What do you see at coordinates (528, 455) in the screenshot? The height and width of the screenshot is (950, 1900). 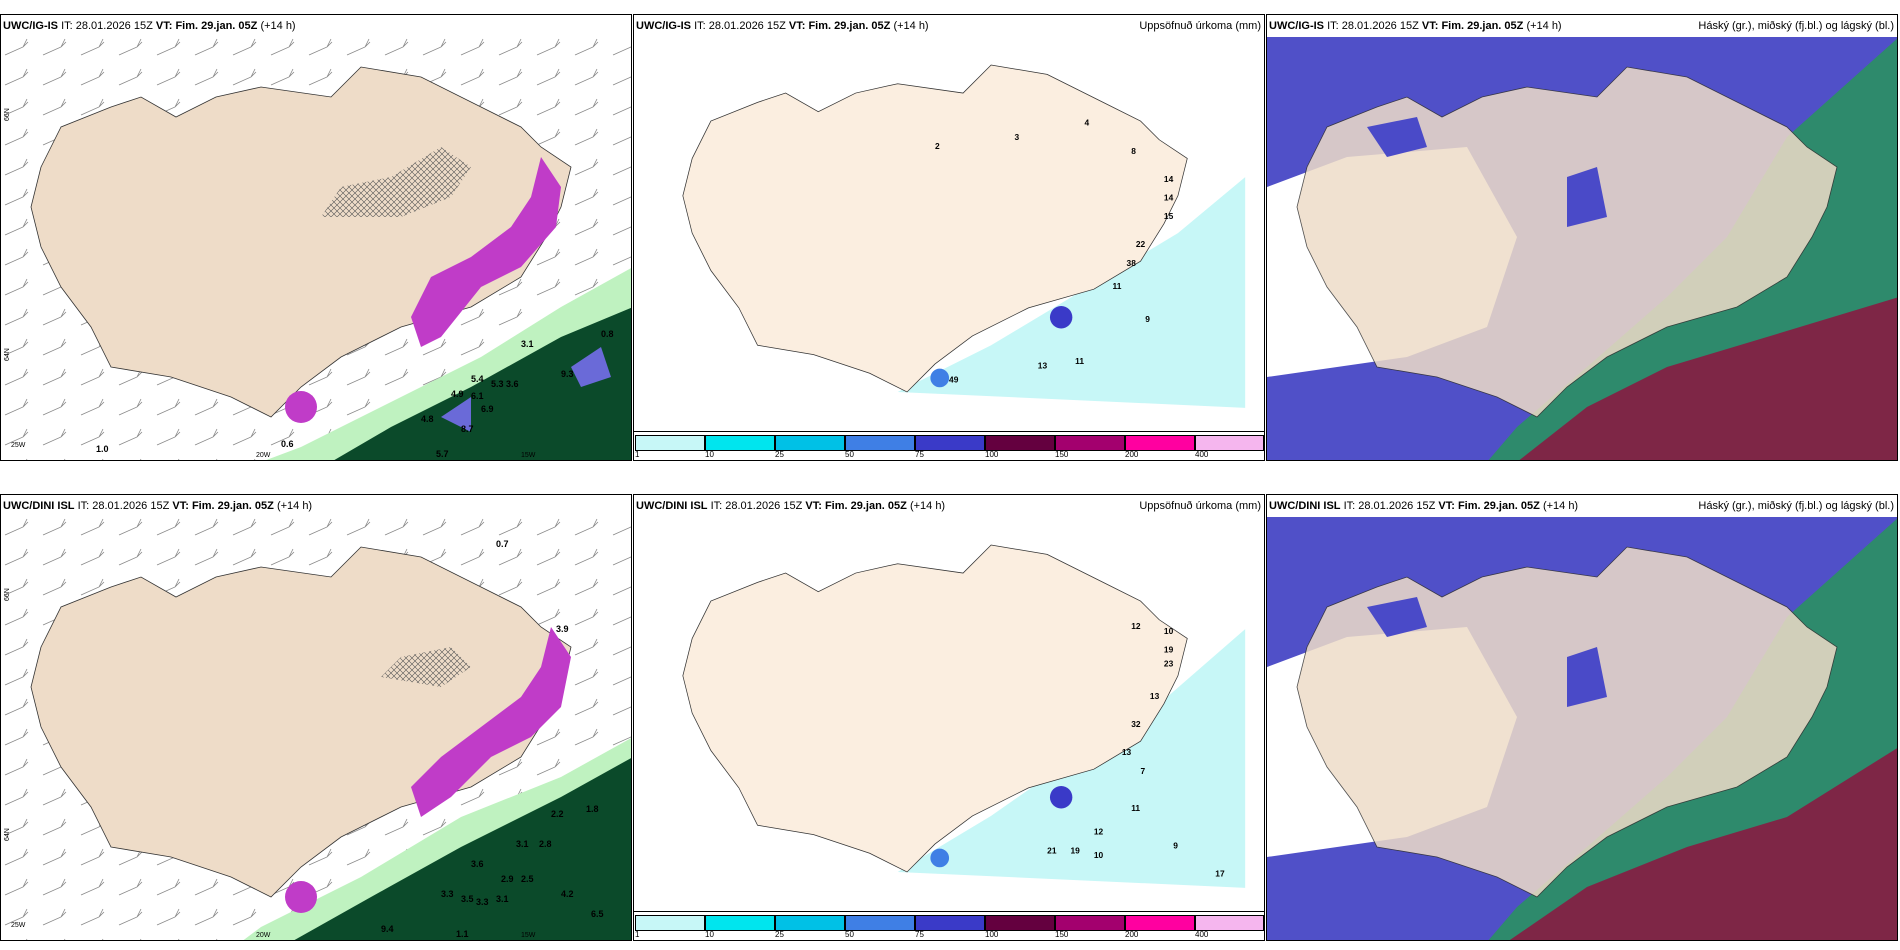 I see `lon-15: 15W` at bounding box center [528, 455].